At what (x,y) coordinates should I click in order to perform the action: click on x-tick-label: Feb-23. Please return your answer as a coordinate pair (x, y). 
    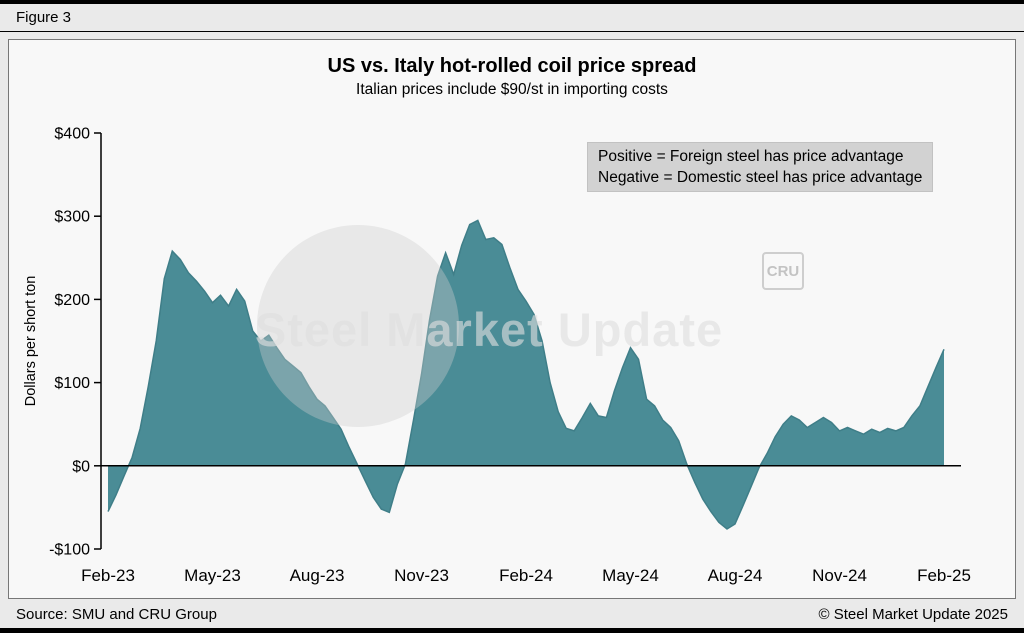
    Looking at the image, I should click on (108, 575).